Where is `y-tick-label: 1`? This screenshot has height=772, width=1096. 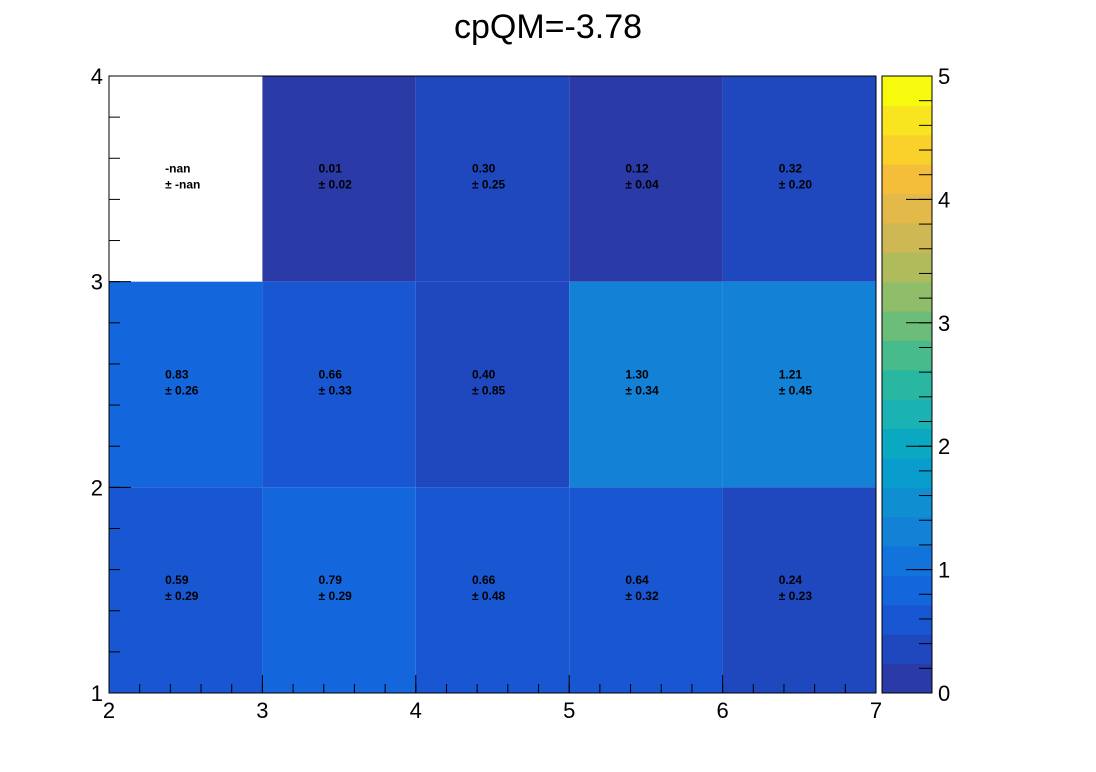 y-tick-label: 1 is located at coordinates (97, 693).